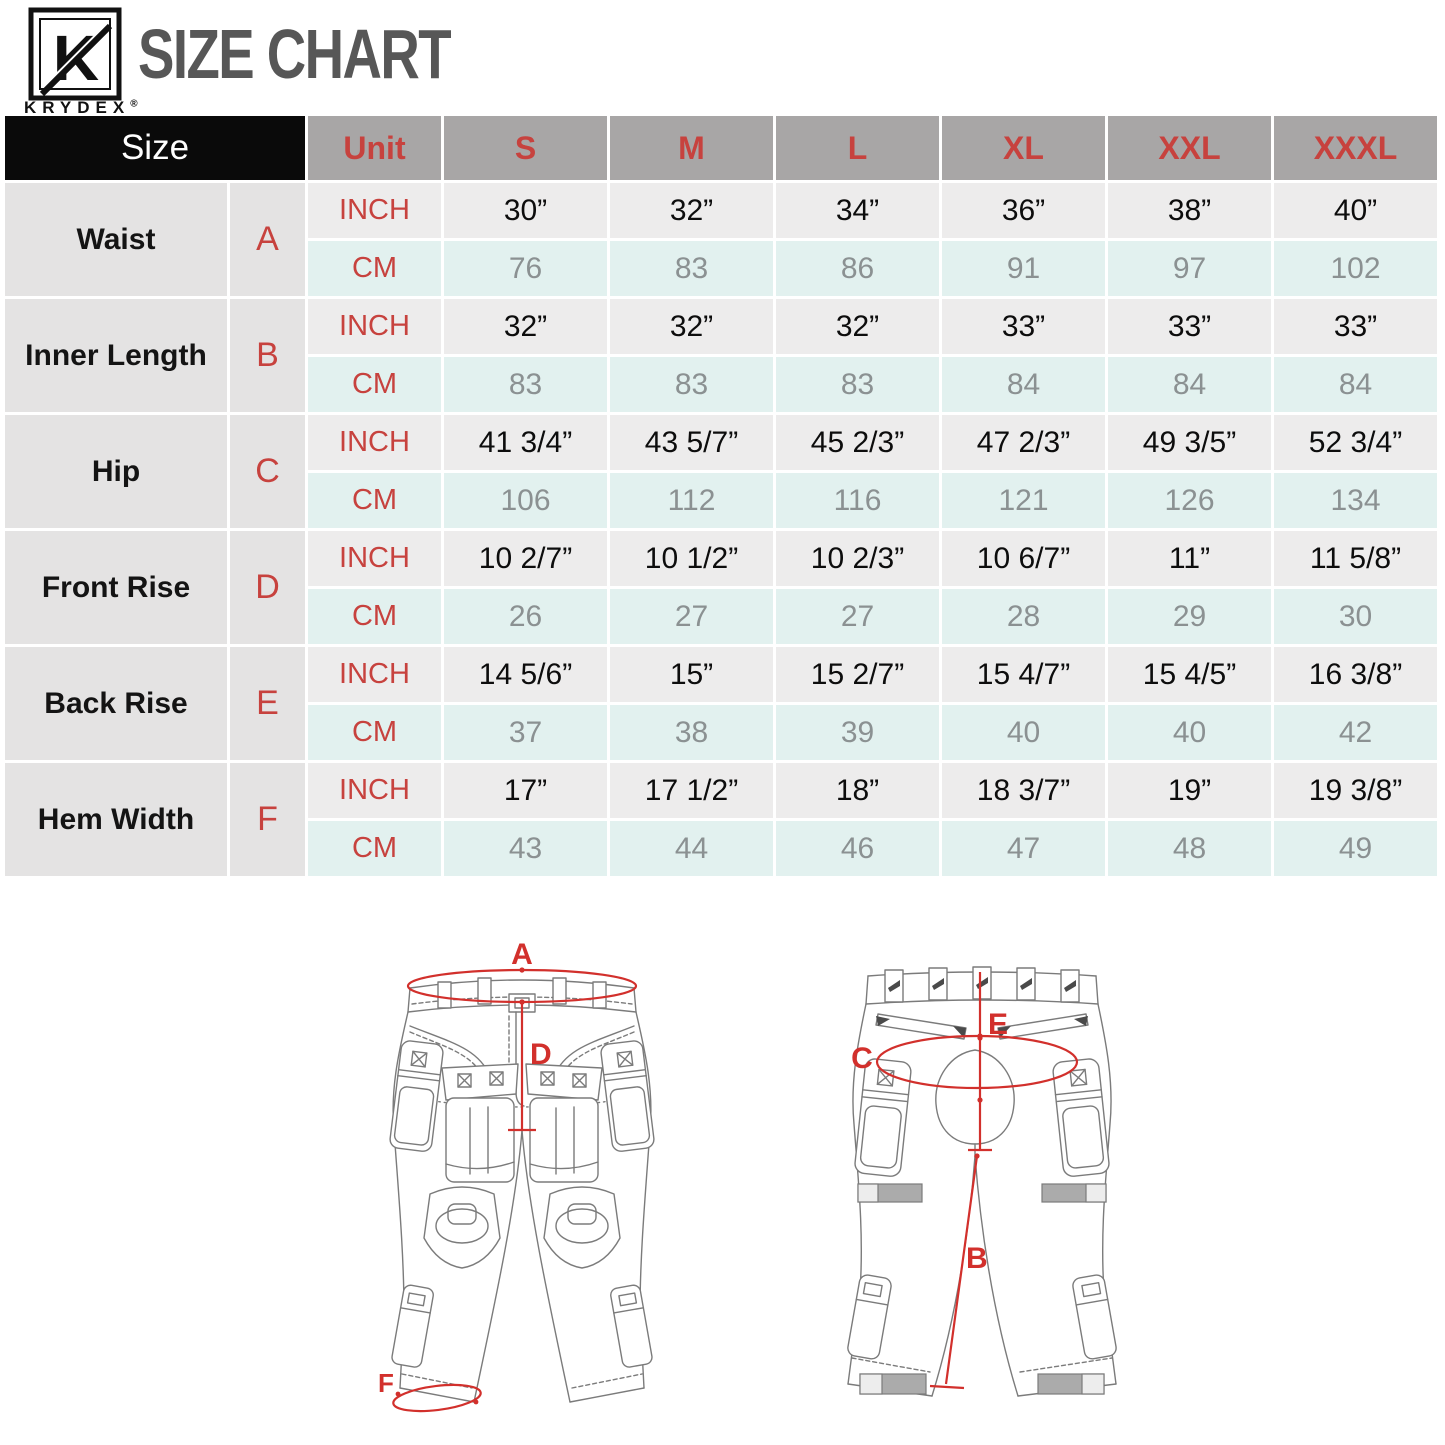 The image size is (1445, 1445). I want to click on cm-value: 106, so click(525, 500).